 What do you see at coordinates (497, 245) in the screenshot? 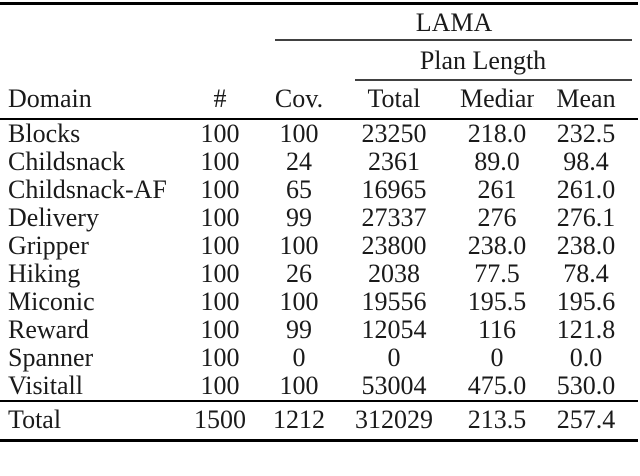
I see `cell-median: 238.0` at bounding box center [497, 245].